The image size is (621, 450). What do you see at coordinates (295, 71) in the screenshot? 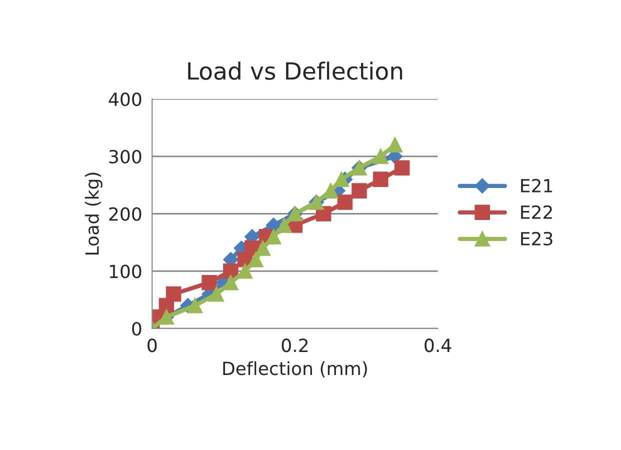
I see `chart-title: Load vs Deflection` at bounding box center [295, 71].